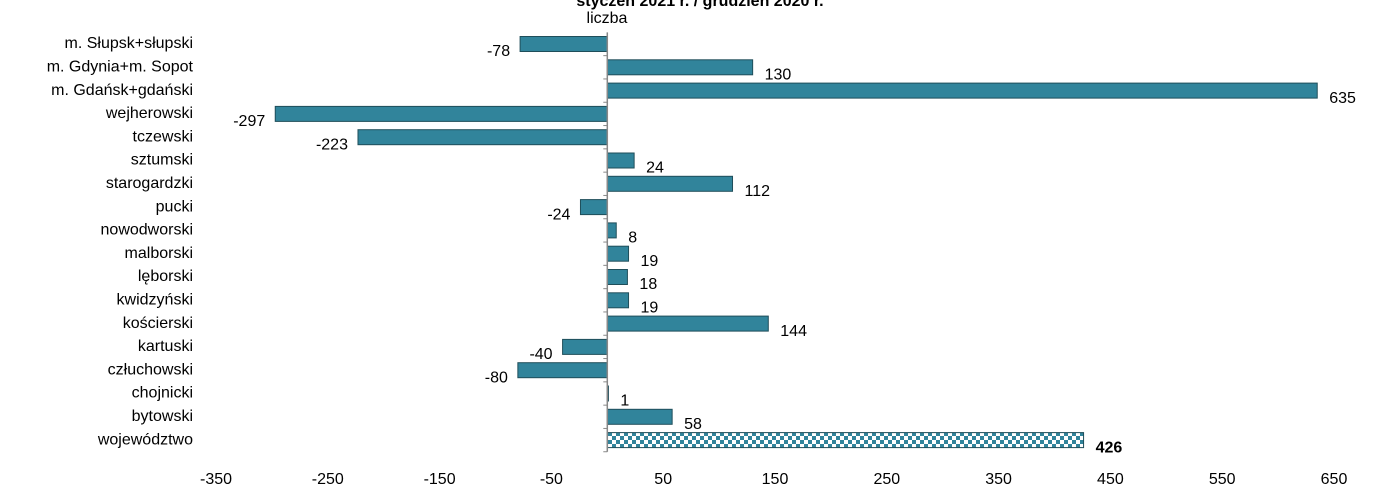 The image size is (1394, 492). I want to click on y-tick-label: kartuski, so click(165, 346).